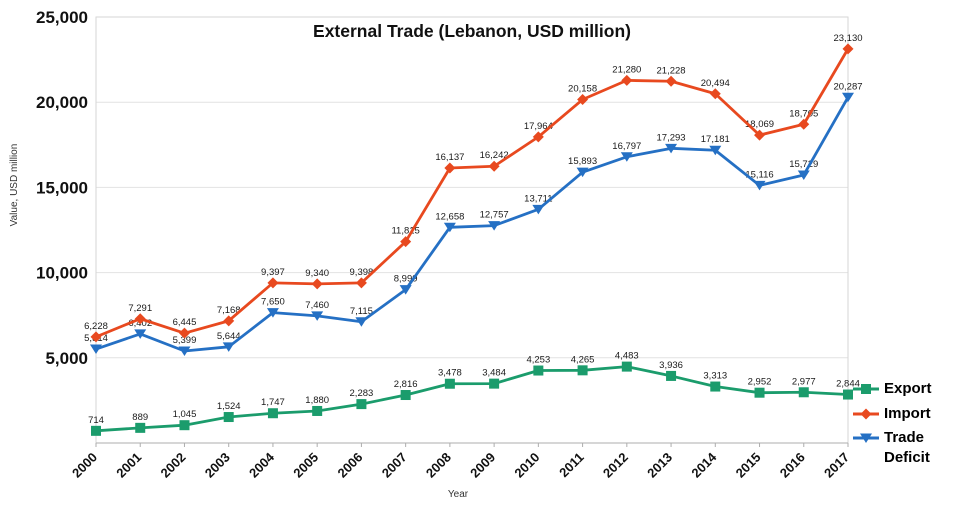 This screenshot has height=506, width=960. I want to click on chart-title: External Trade (Lebanon, USD million), so click(472, 31).